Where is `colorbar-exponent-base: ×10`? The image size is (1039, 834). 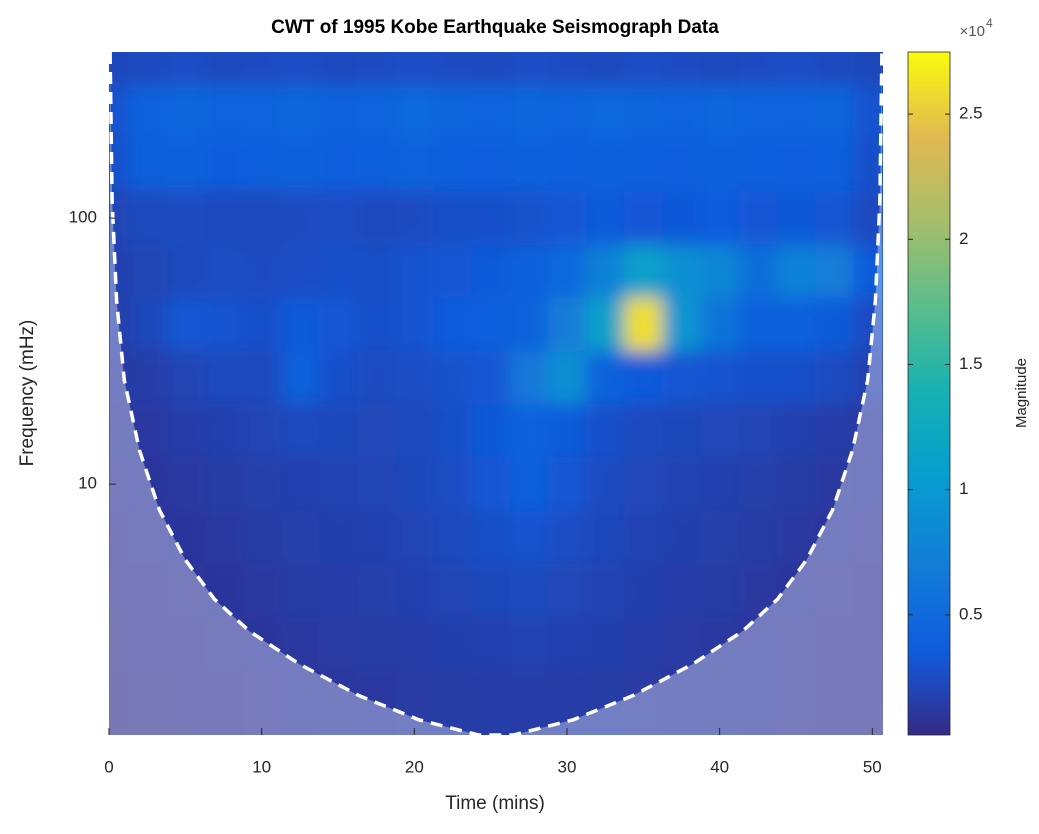 colorbar-exponent-base: ×10 is located at coordinates (972, 31).